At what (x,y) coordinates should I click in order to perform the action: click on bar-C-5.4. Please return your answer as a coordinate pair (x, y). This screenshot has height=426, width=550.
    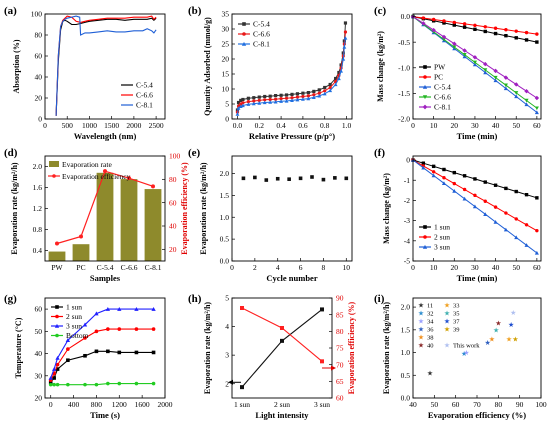
    Looking at the image, I should click on (105, 216).